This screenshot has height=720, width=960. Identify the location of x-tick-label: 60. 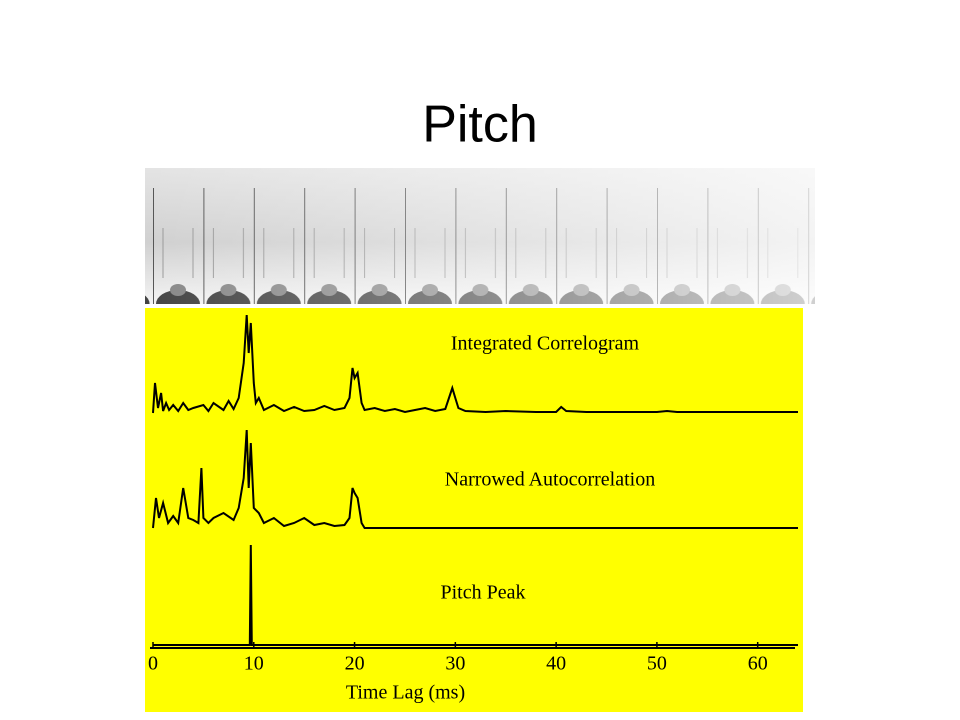
(758, 664).